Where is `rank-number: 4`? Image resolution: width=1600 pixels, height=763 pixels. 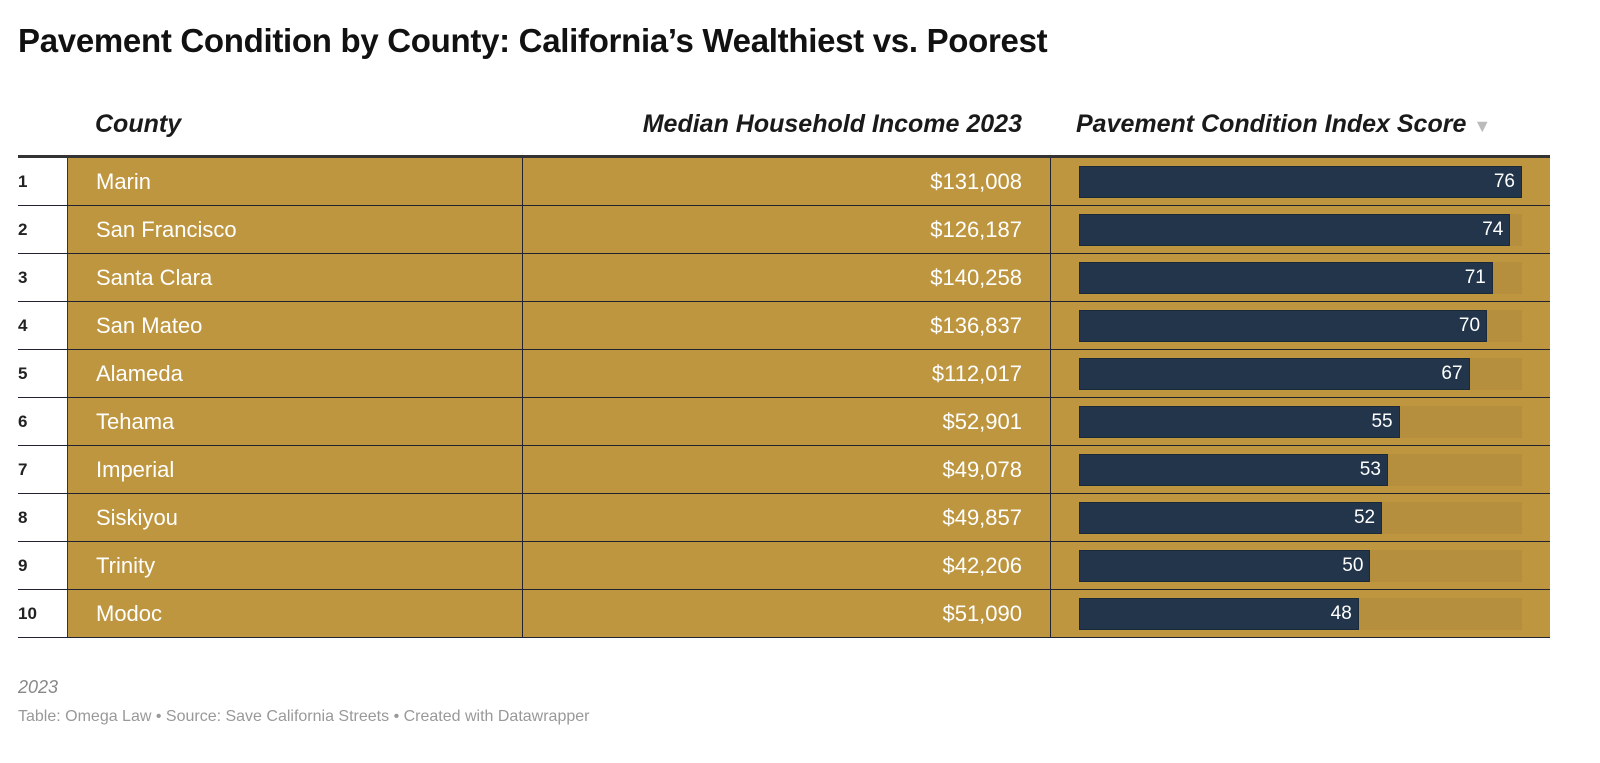 rank-number: 4 is located at coordinates (23, 325).